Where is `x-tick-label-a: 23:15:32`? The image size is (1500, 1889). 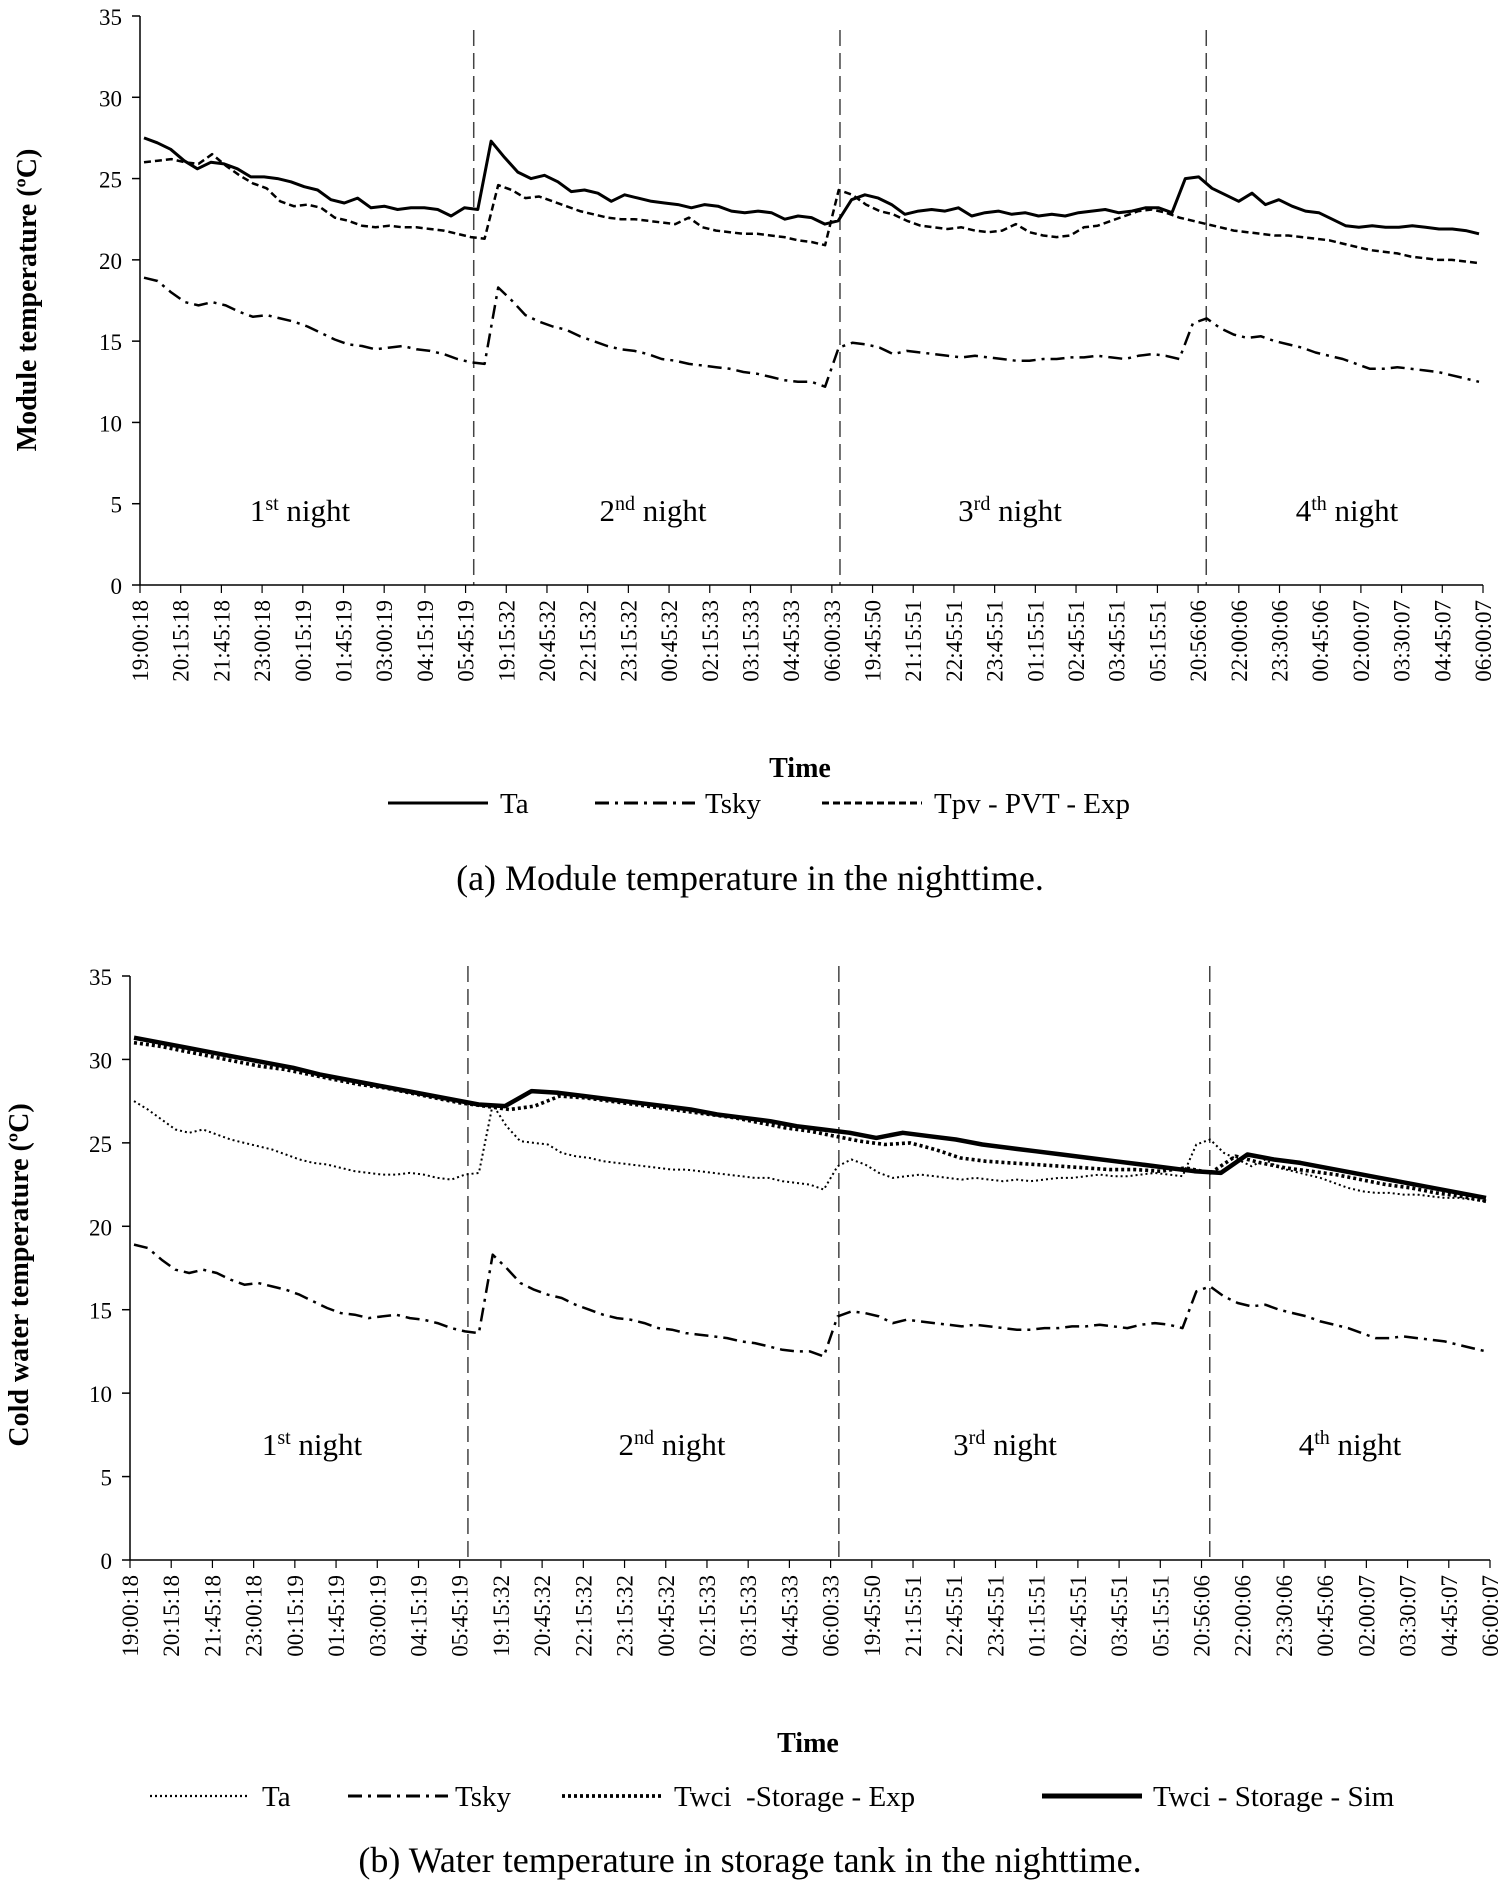
x-tick-label-a: 23:15:32 is located at coordinates (628, 641).